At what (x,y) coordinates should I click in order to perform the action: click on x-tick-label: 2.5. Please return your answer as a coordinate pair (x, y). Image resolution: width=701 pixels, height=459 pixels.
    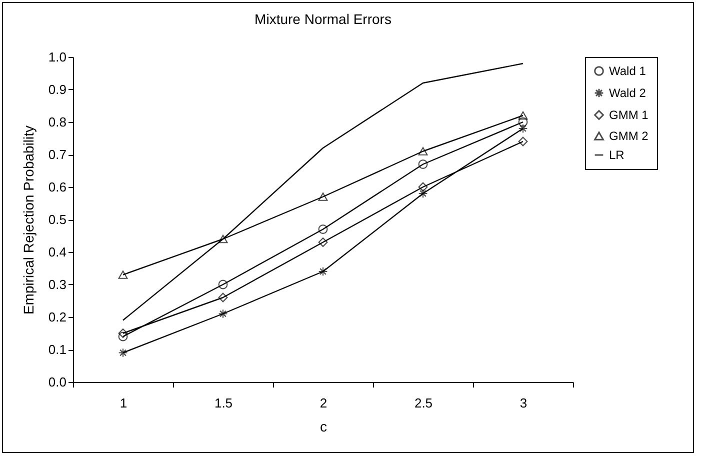
    Looking at the image, I should click on (423, 403).